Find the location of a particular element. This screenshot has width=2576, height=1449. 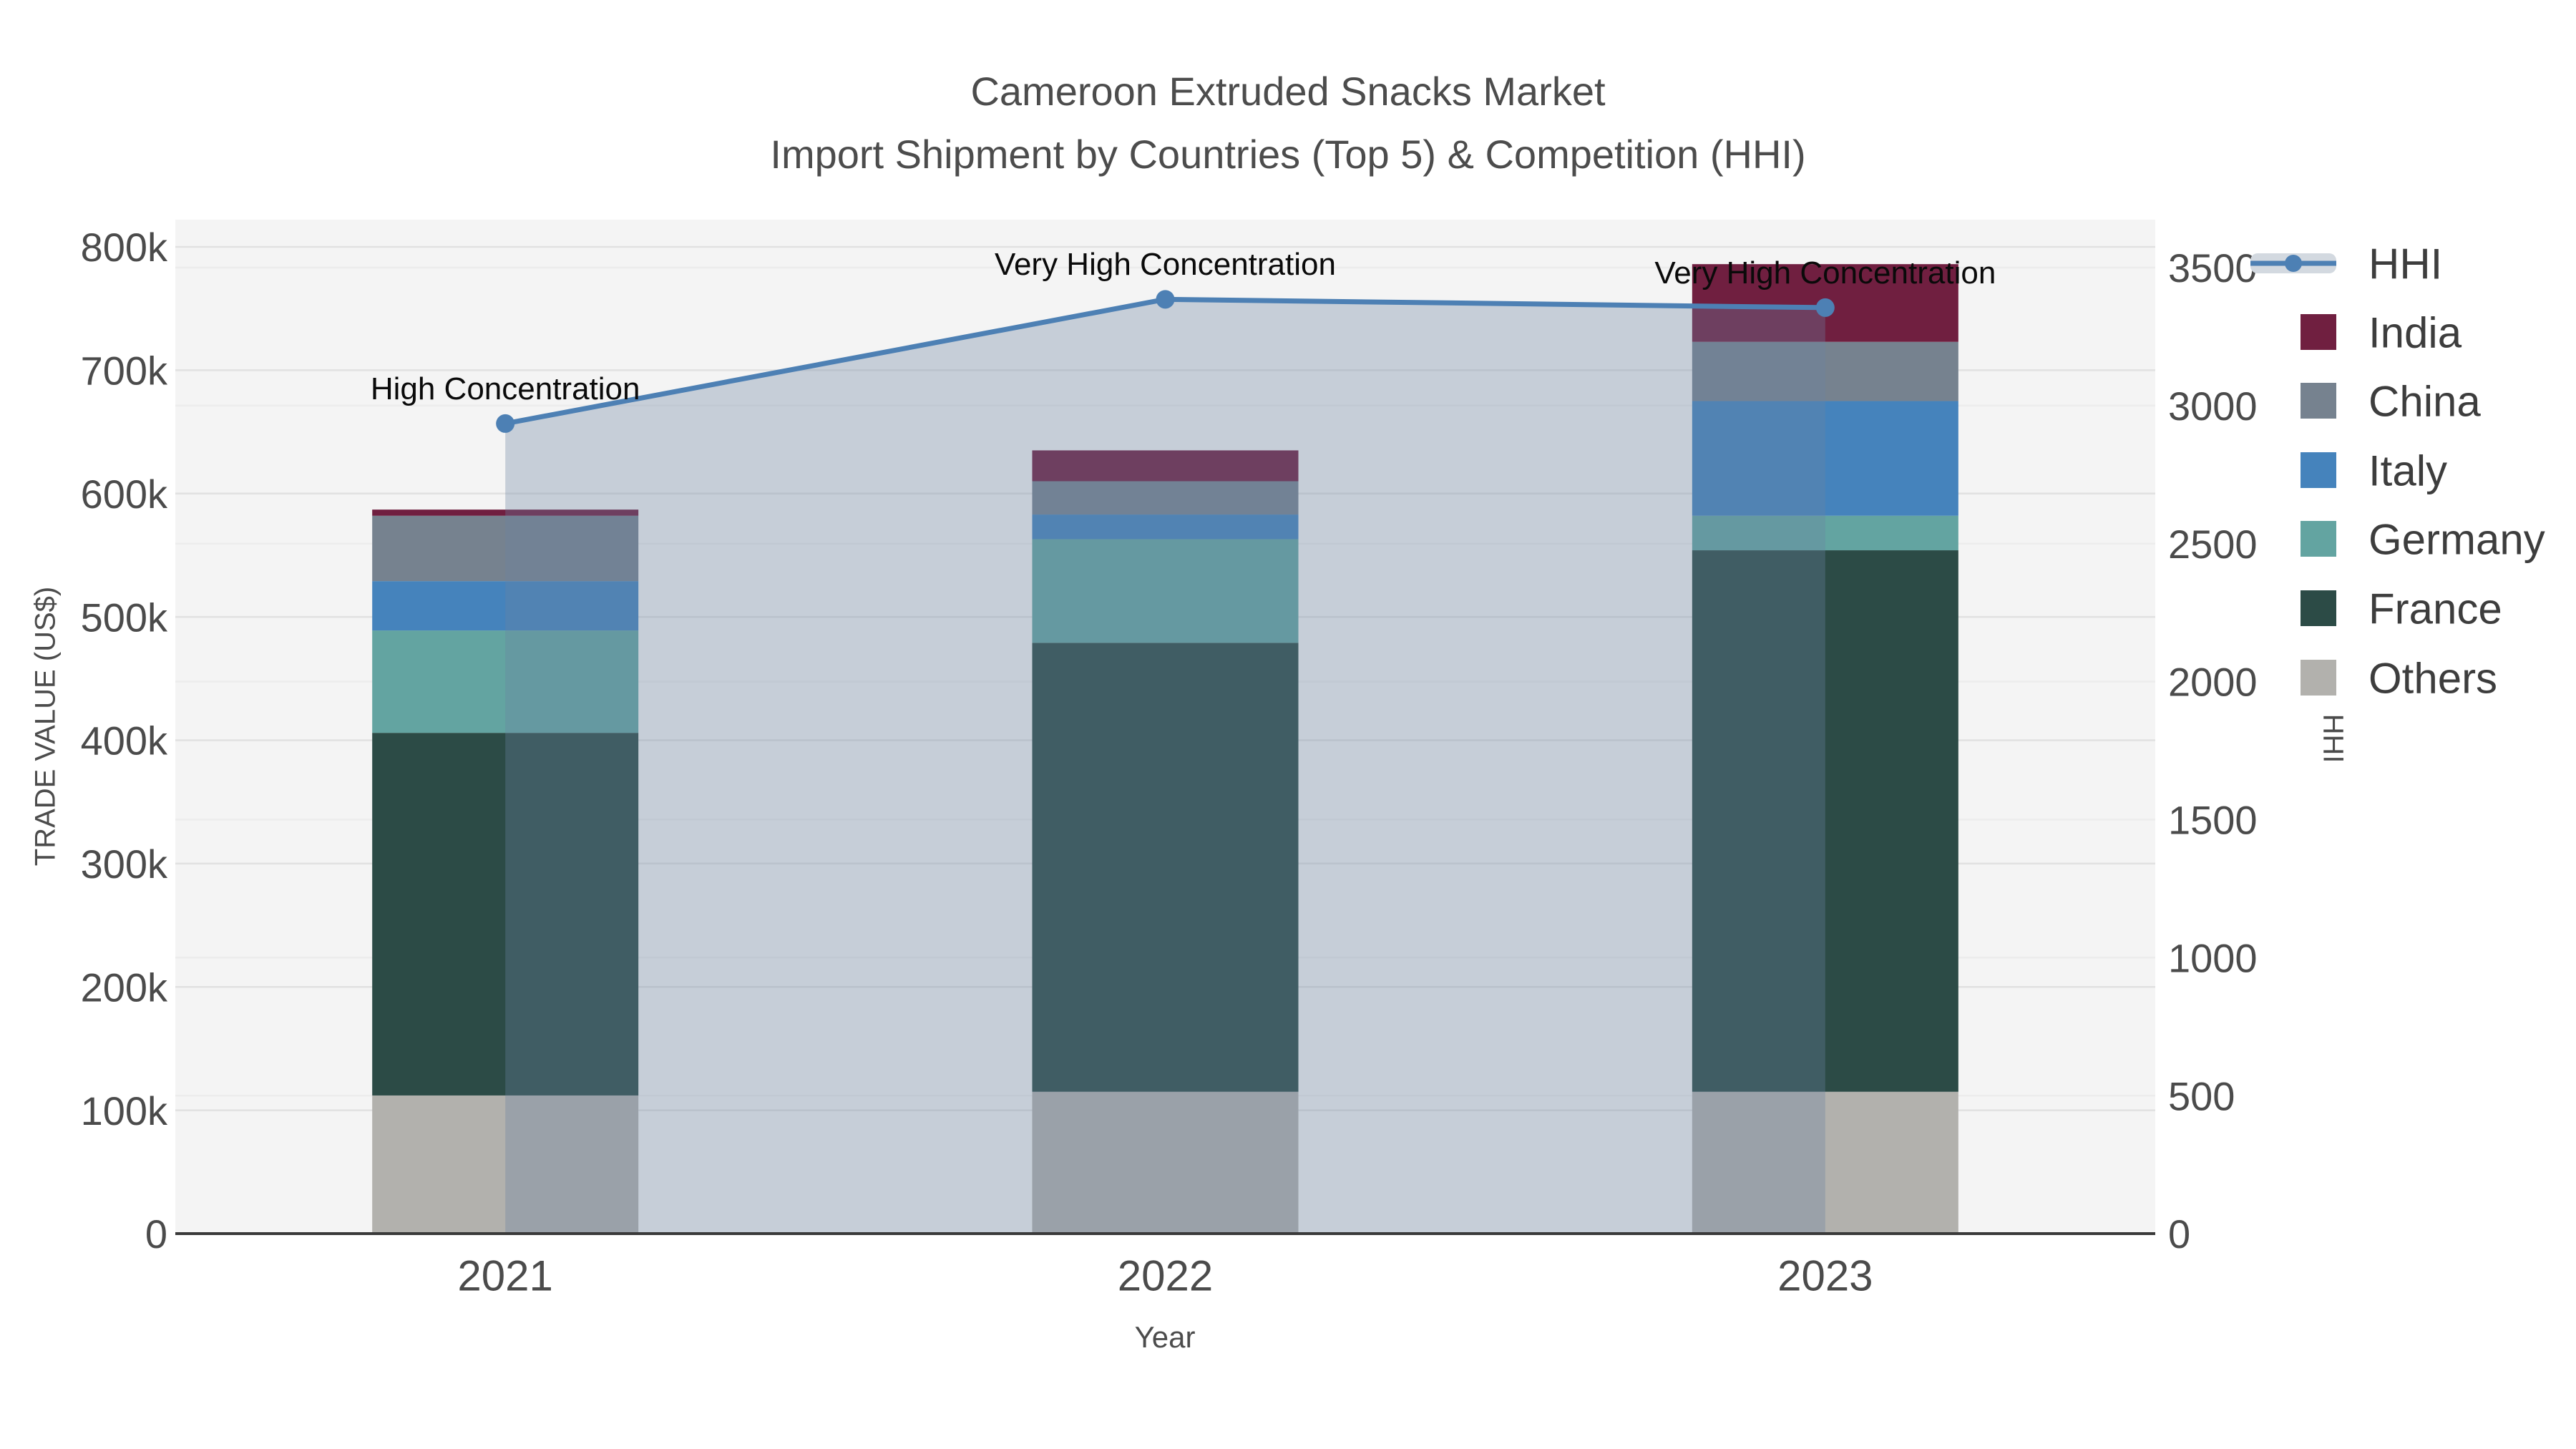

legend-item-germany: Germany is located at coordinates (2423, 540).